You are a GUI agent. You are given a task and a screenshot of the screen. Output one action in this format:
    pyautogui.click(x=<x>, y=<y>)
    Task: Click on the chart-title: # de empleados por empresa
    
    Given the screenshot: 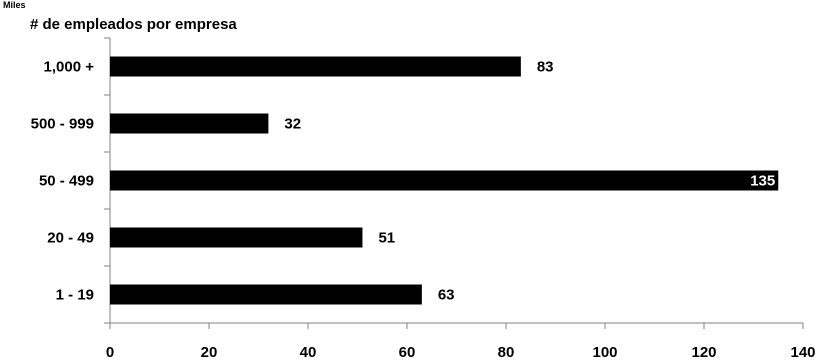 What is the action you would take?
    pyautogui.click(x=133, y=24)
    